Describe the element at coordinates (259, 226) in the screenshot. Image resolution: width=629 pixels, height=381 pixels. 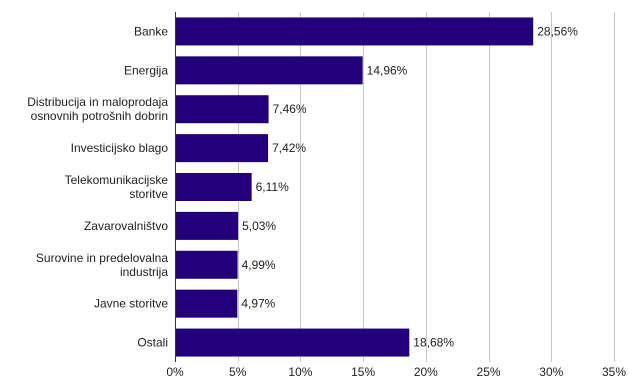
I see `value-label: 5,03%` at that location.